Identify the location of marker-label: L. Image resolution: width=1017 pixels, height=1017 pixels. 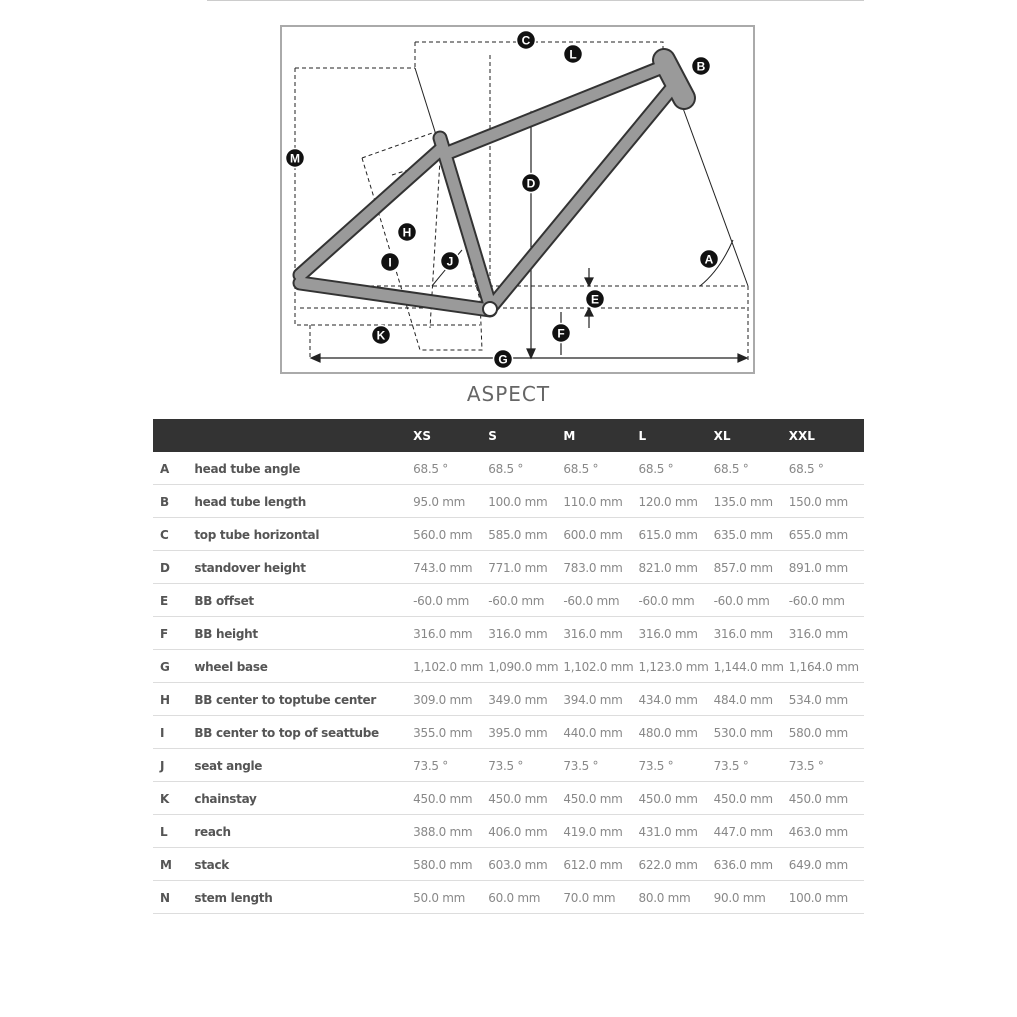
(572, 55).